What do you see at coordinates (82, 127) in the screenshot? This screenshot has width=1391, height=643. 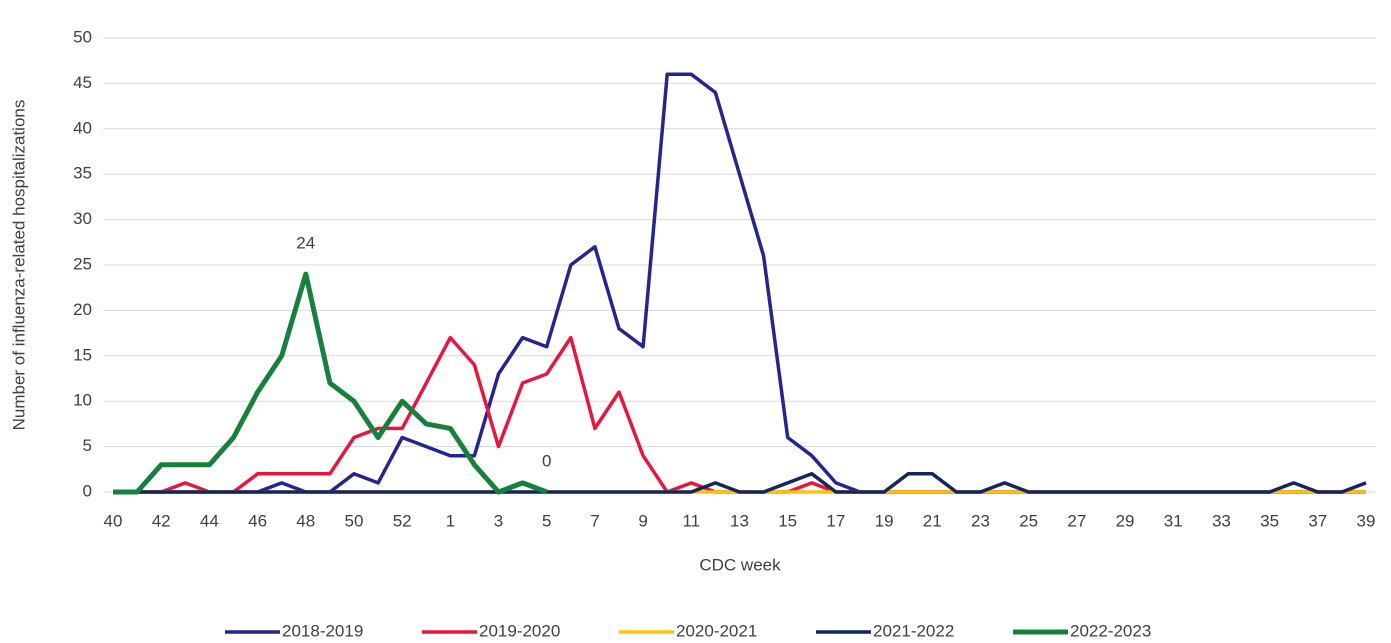 I see `y-tick-label: 40` at bounding box center [82, 127].